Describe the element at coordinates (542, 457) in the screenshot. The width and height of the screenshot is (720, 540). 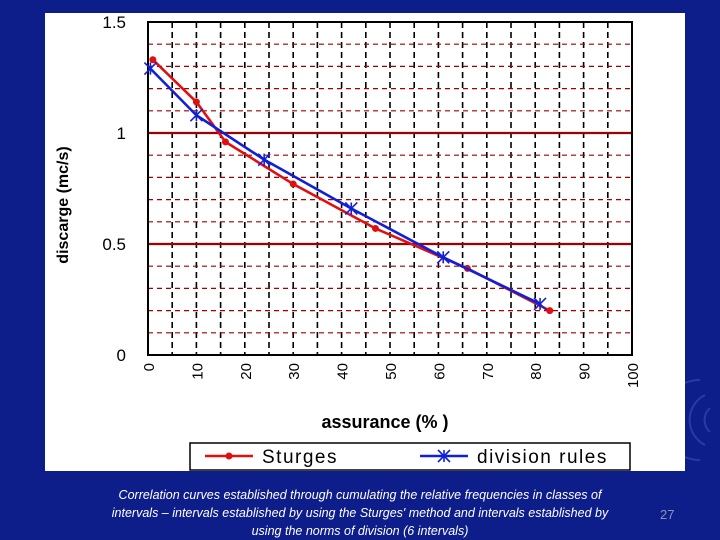
I see `legend-label: division rules` at that location.